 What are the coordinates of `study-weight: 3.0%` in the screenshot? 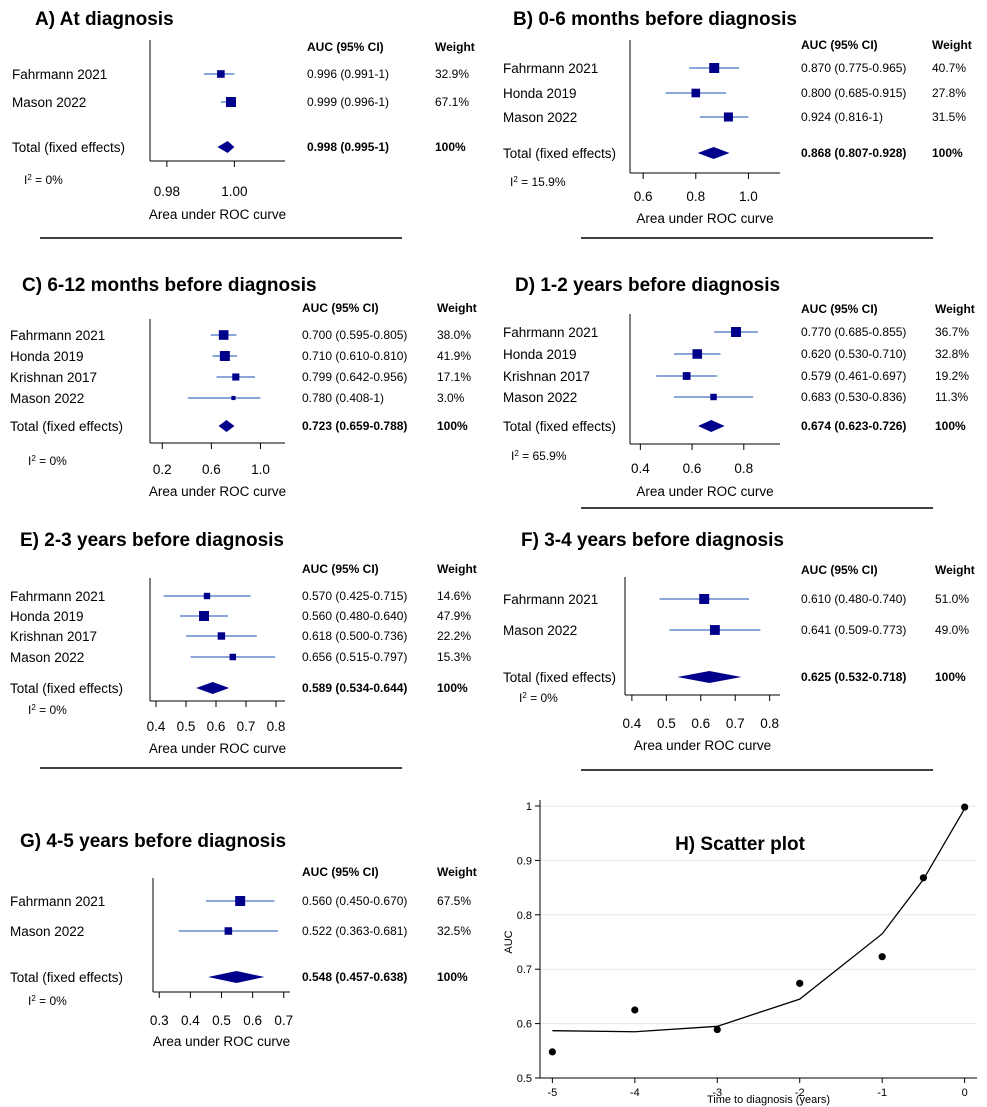 It's located at (451, 398).